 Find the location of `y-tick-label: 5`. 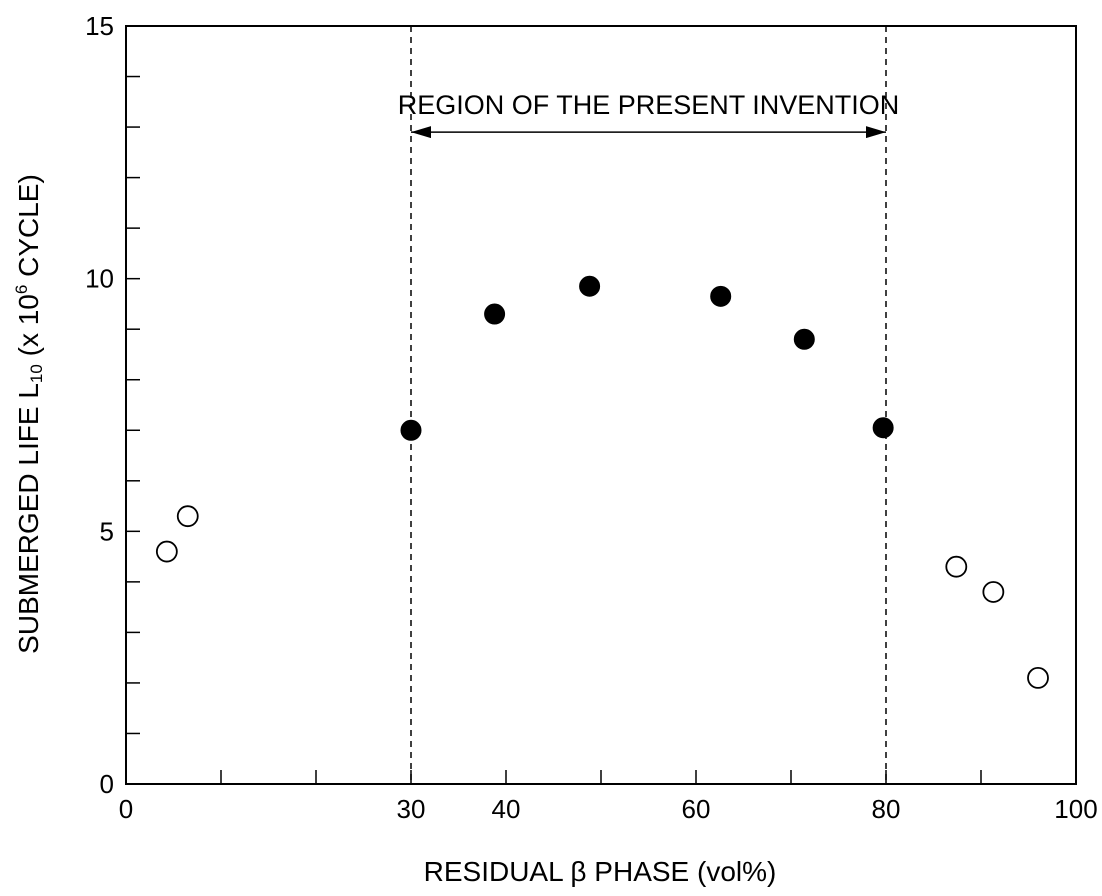

y-tick-label: 5 is located at coordinates (107, 531).